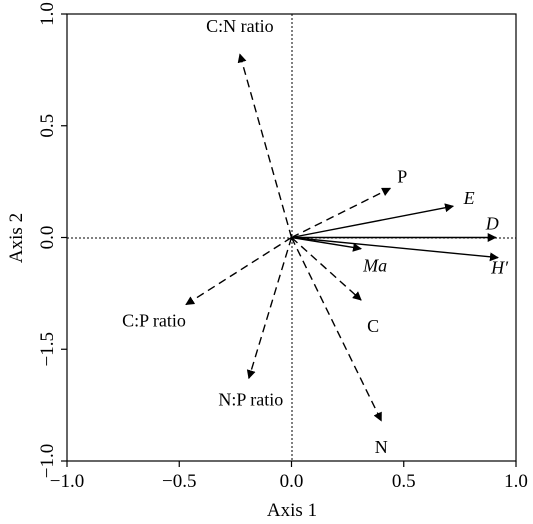  What do you see at coordinates (265, 145) in the screenshot?
I see `vector-c-n-ratio` at bounding box center [265, 145].